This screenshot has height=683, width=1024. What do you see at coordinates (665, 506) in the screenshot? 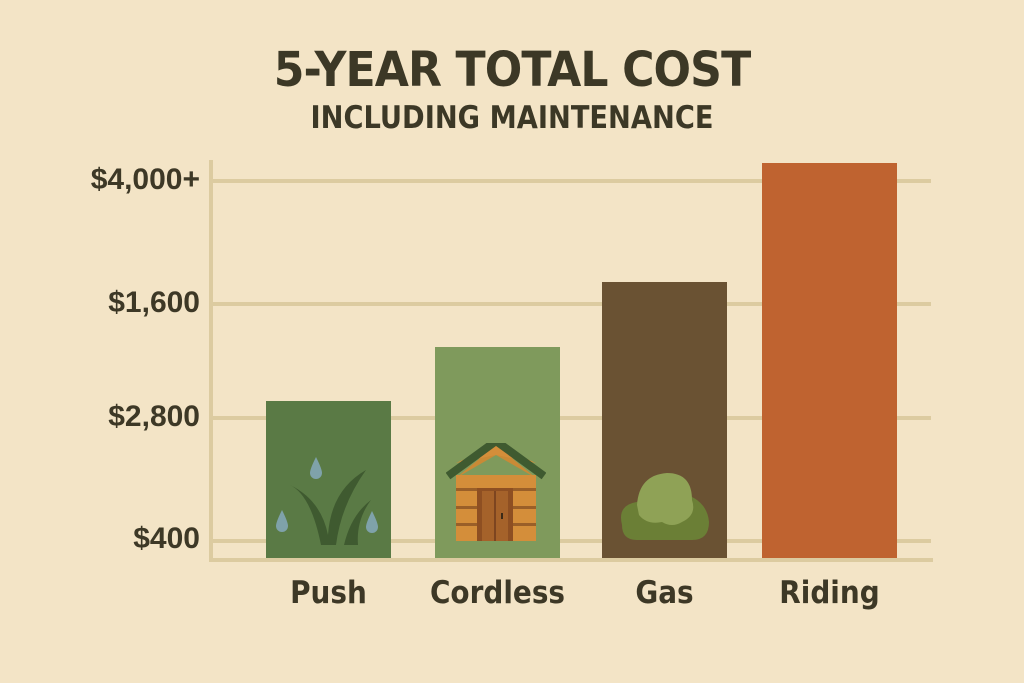
I see `bush-icon` at bounding box center [665, 506].